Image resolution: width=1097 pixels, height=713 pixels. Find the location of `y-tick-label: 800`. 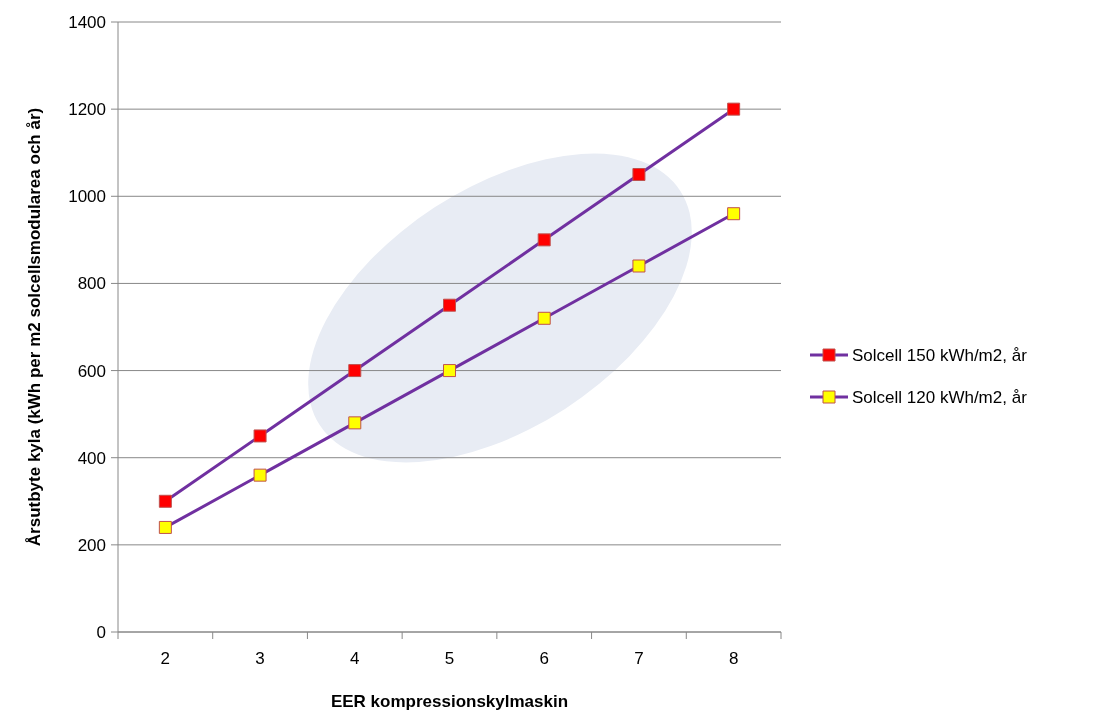

y-tick-label: 800 is located at coordinates (91, 284).